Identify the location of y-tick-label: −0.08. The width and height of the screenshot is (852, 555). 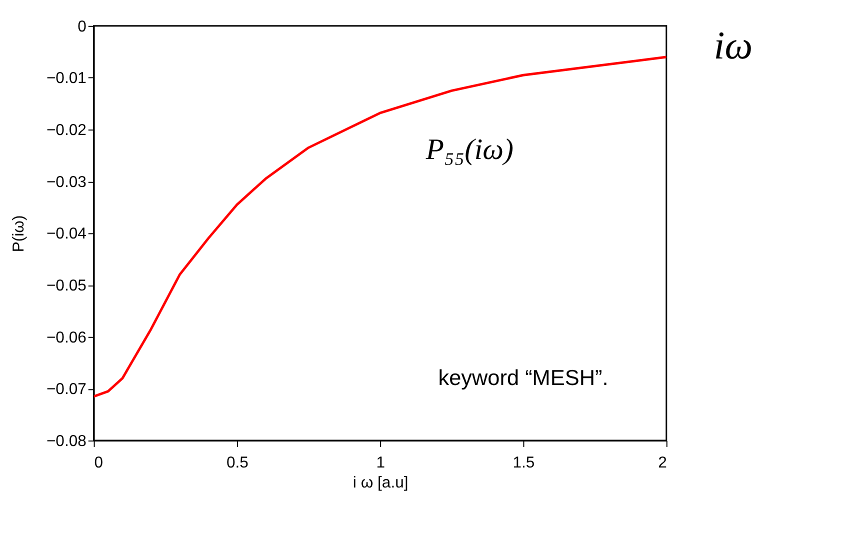
(66, 441).